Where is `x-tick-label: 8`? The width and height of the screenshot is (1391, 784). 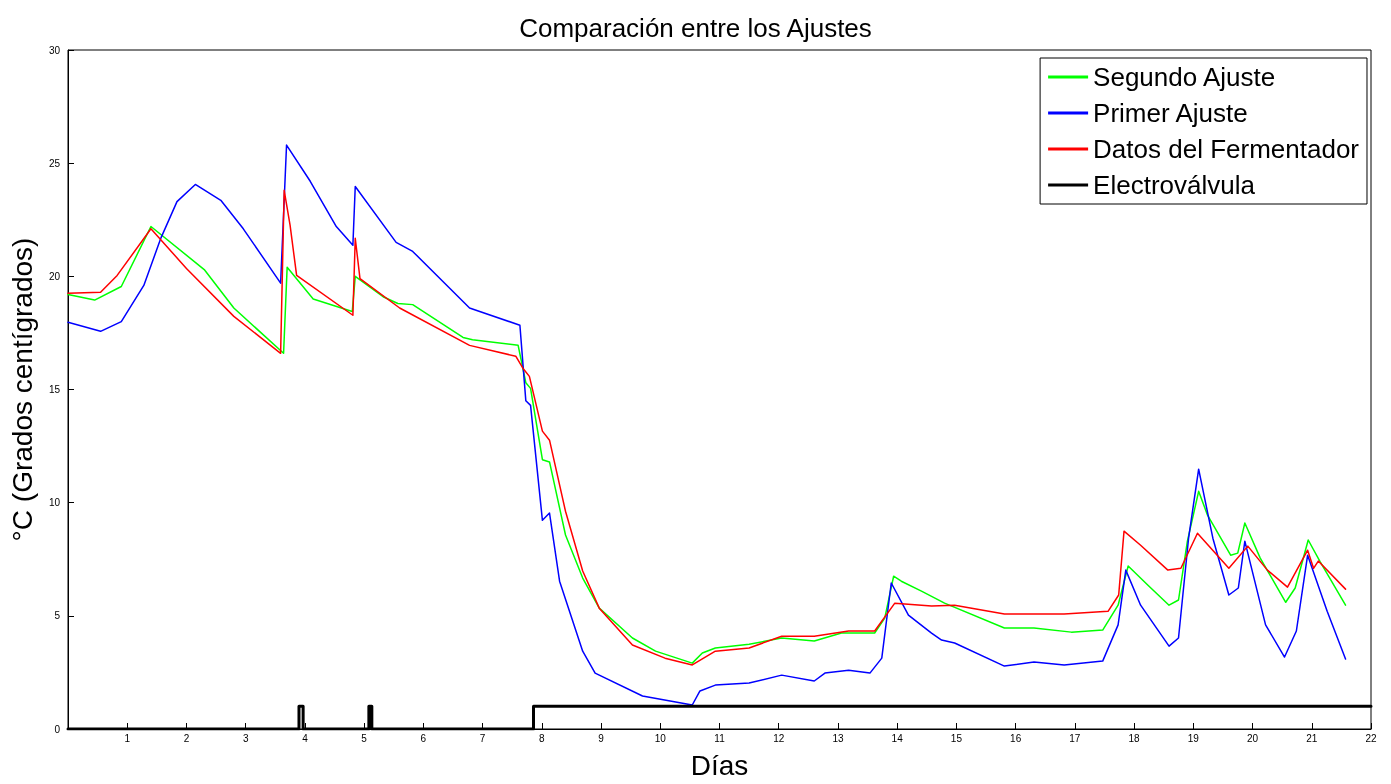
x-tick-label: 8 is located at coordinates (542, 738).